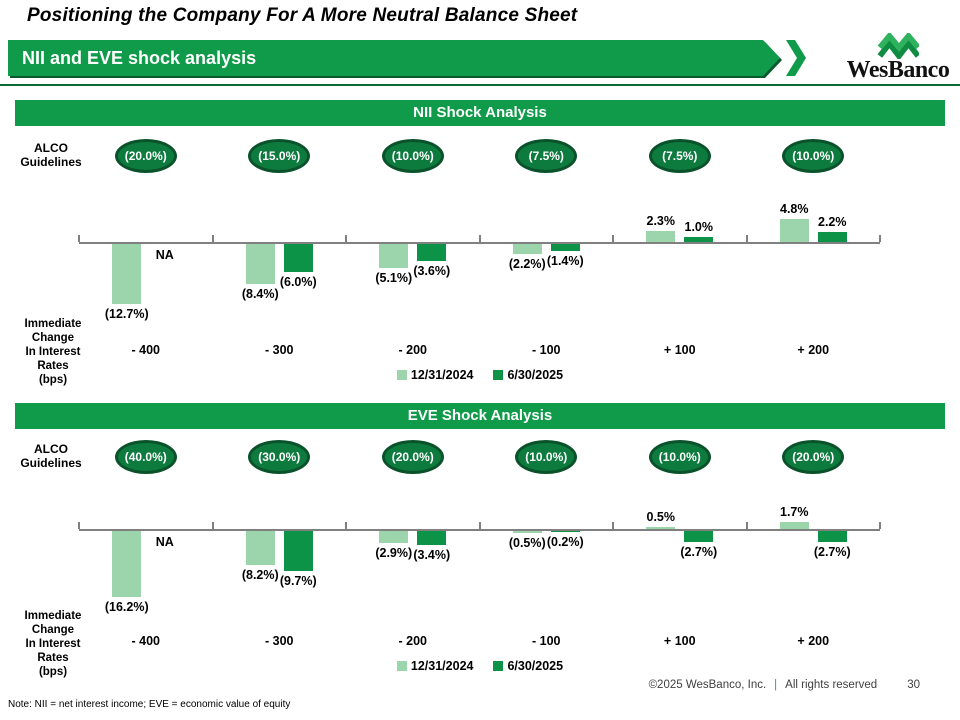 Image resolution: width=960 pixels, height=720 pixels. I want to click on x-axis-title-eve: Immediate Change In Interest Rates (bps), so click(53, 644).